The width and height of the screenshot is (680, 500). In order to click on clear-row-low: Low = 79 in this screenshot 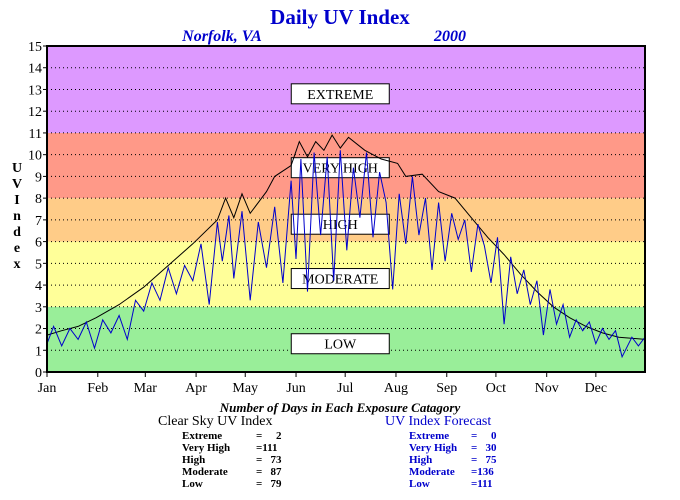, I will do `click(232, 484)`.